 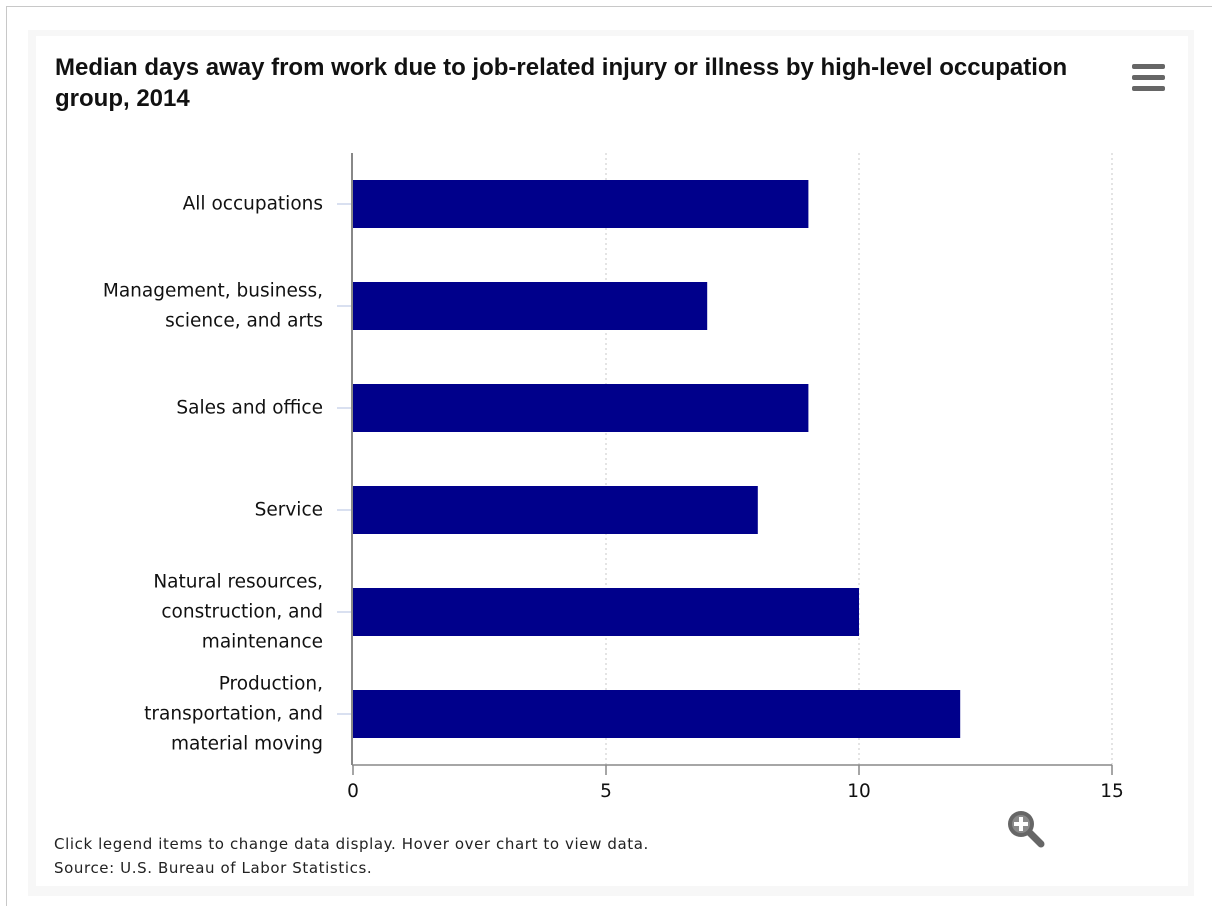 What do you see at coordinates (247, 744) in the screenshot?
I see `y-tick-label: material moving` at bounding box center [247, 744].